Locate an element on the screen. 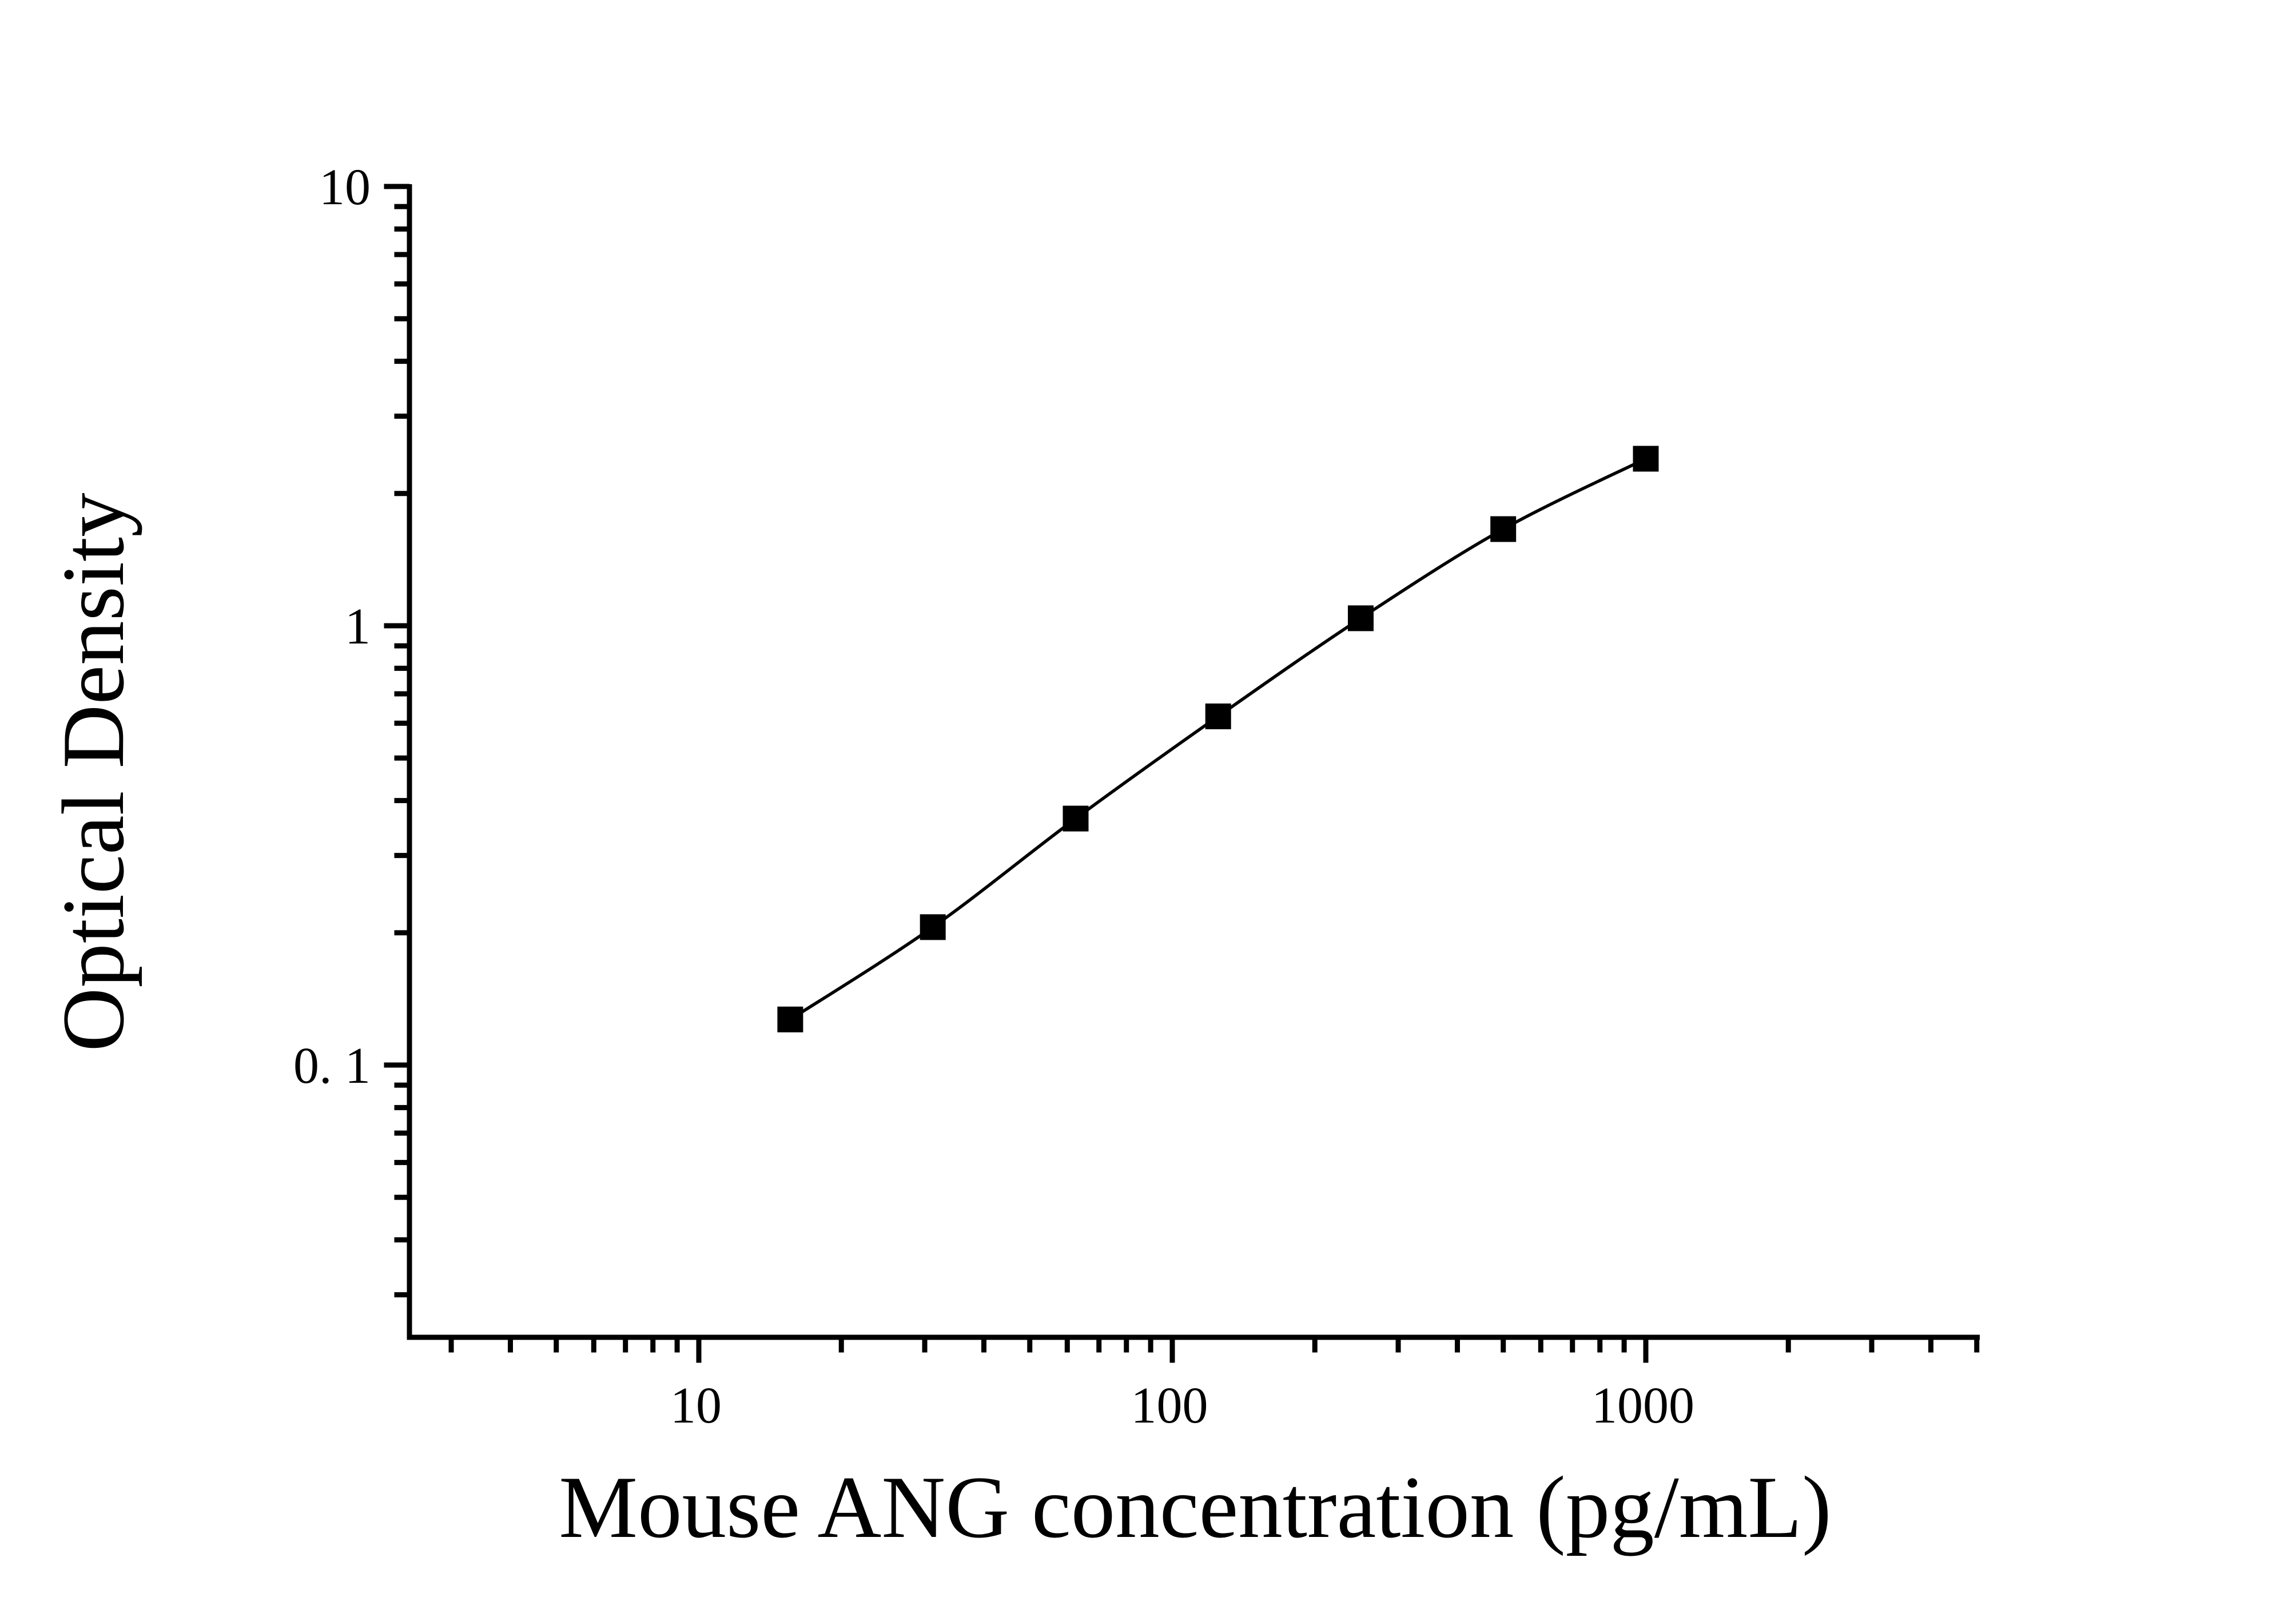 The height and width of the screenshot is (1605, 2296). x-tick-label: 10 is located at coordinates (696, 1405).